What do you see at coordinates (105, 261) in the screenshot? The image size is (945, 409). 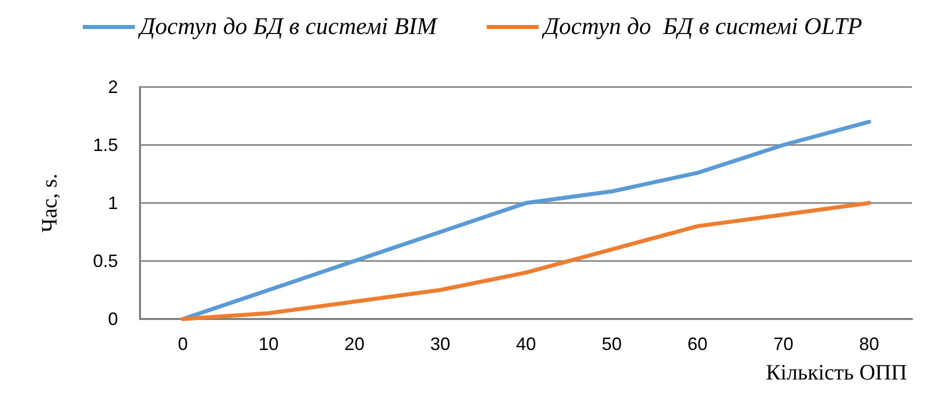 I see `y-tick-label: 0.5` at bounding box center [105, 261].